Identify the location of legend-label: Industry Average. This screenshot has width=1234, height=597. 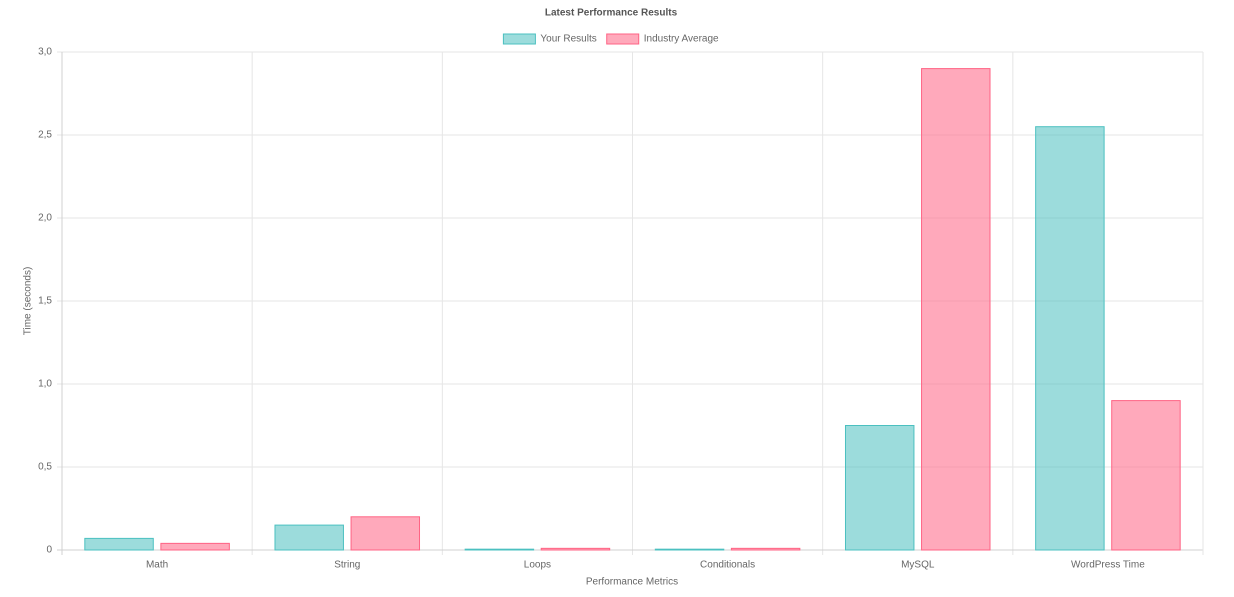
(681, 39).